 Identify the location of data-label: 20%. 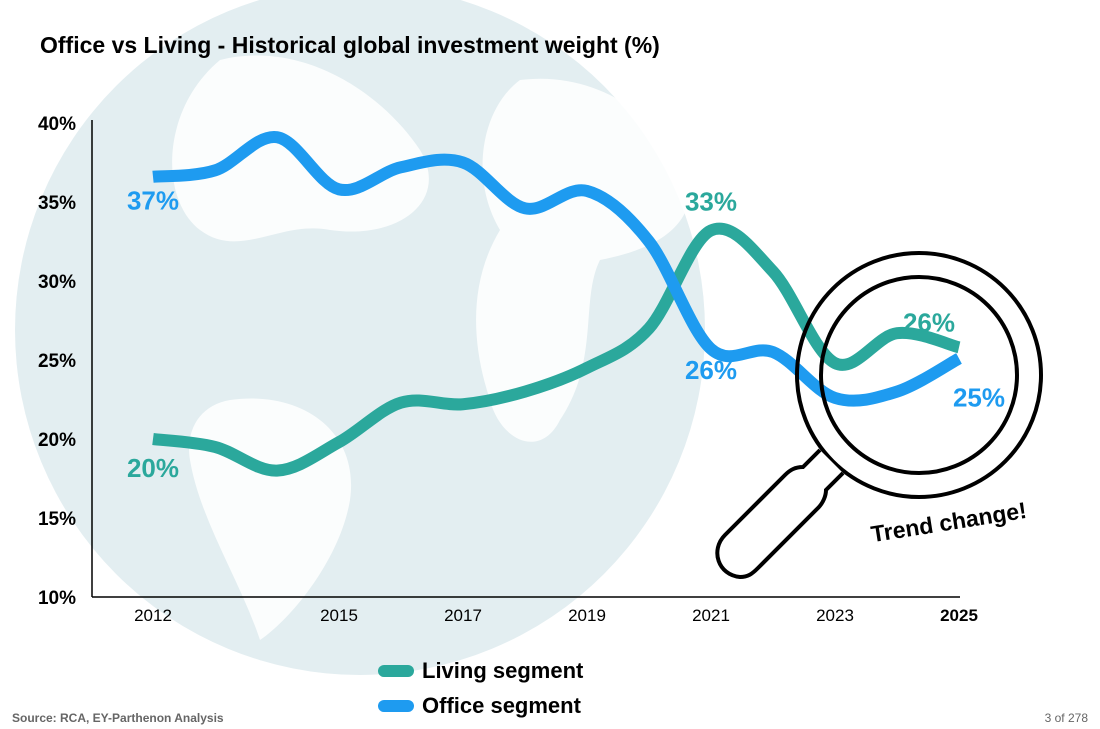
(153, 468).